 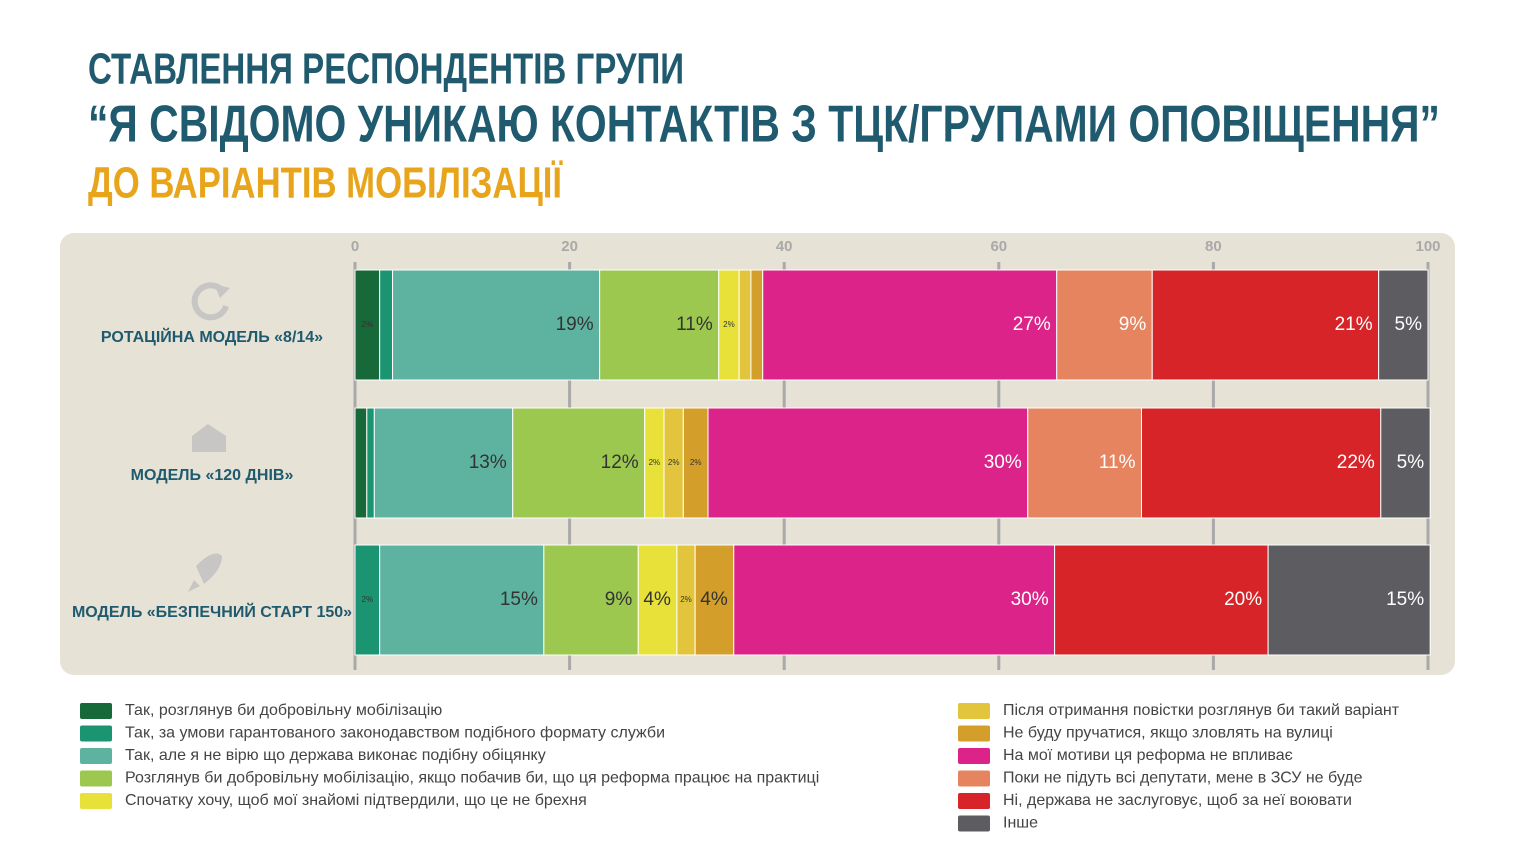 I want to click on data-label: 12%, so click(x=620, y=462).